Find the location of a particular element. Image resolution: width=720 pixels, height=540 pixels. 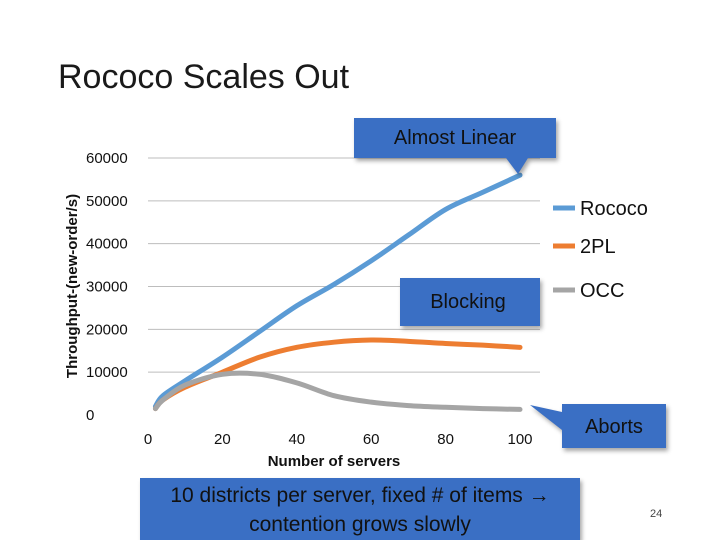

y-axis-title: Throughput-(new-order/s) is located at coordinates (72, 286).